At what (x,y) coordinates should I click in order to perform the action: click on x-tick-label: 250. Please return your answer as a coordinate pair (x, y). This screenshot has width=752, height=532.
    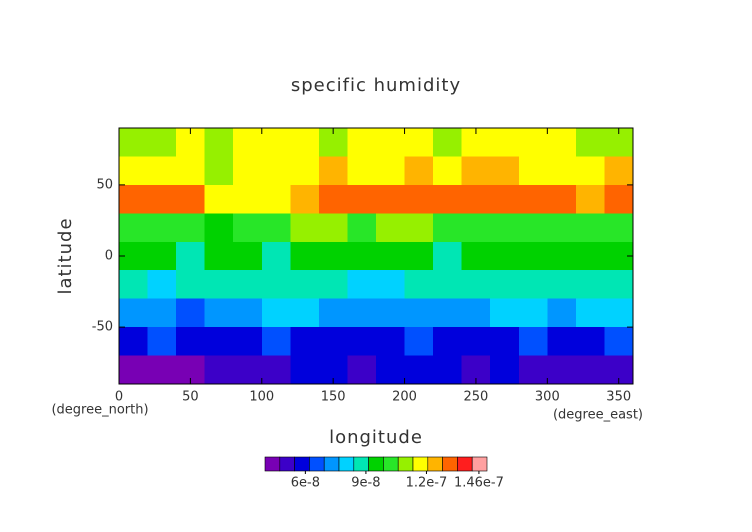
    Looking at the image, I should click on (476, 397).